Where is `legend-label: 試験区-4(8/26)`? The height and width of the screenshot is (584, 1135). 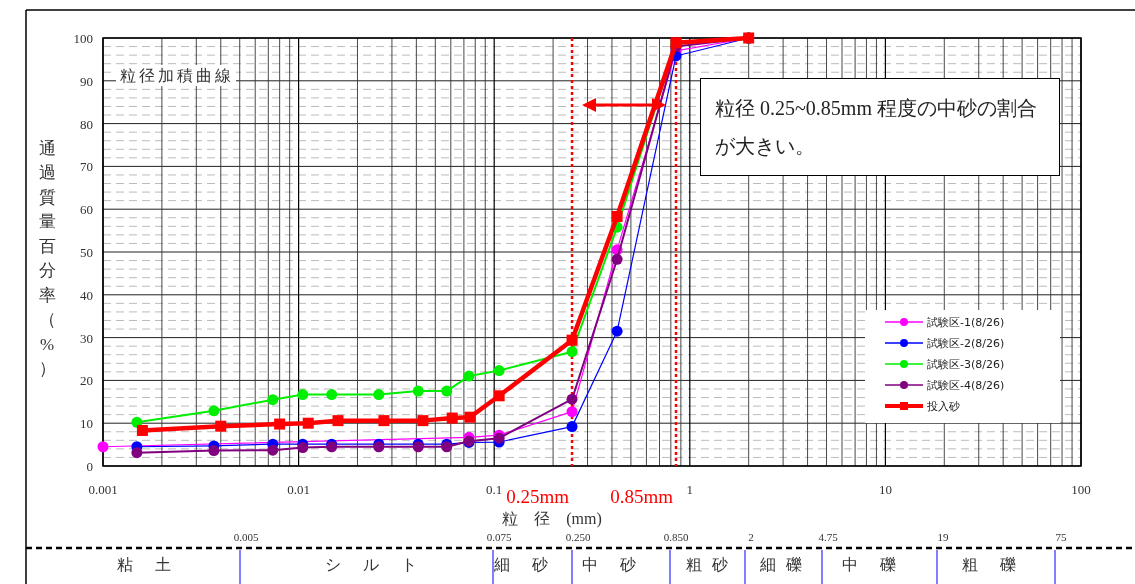 legend-label: 試験区-4(8/26) is located at coordinates (966, 385).